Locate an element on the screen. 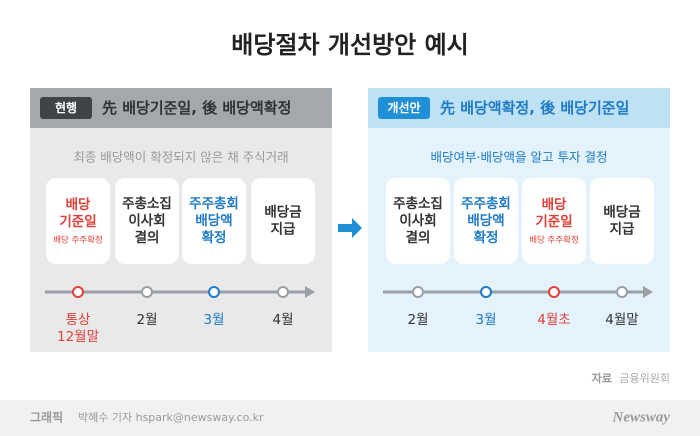  footer-band is located at coordinates (350, 418).